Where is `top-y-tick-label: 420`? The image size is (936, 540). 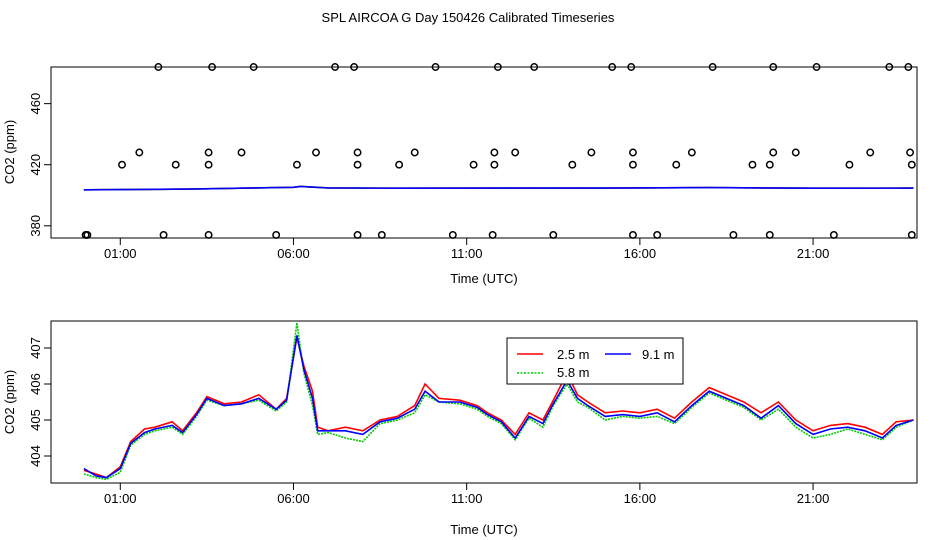 top-y-tick-label: 420 is located at coordinates (35, 165).